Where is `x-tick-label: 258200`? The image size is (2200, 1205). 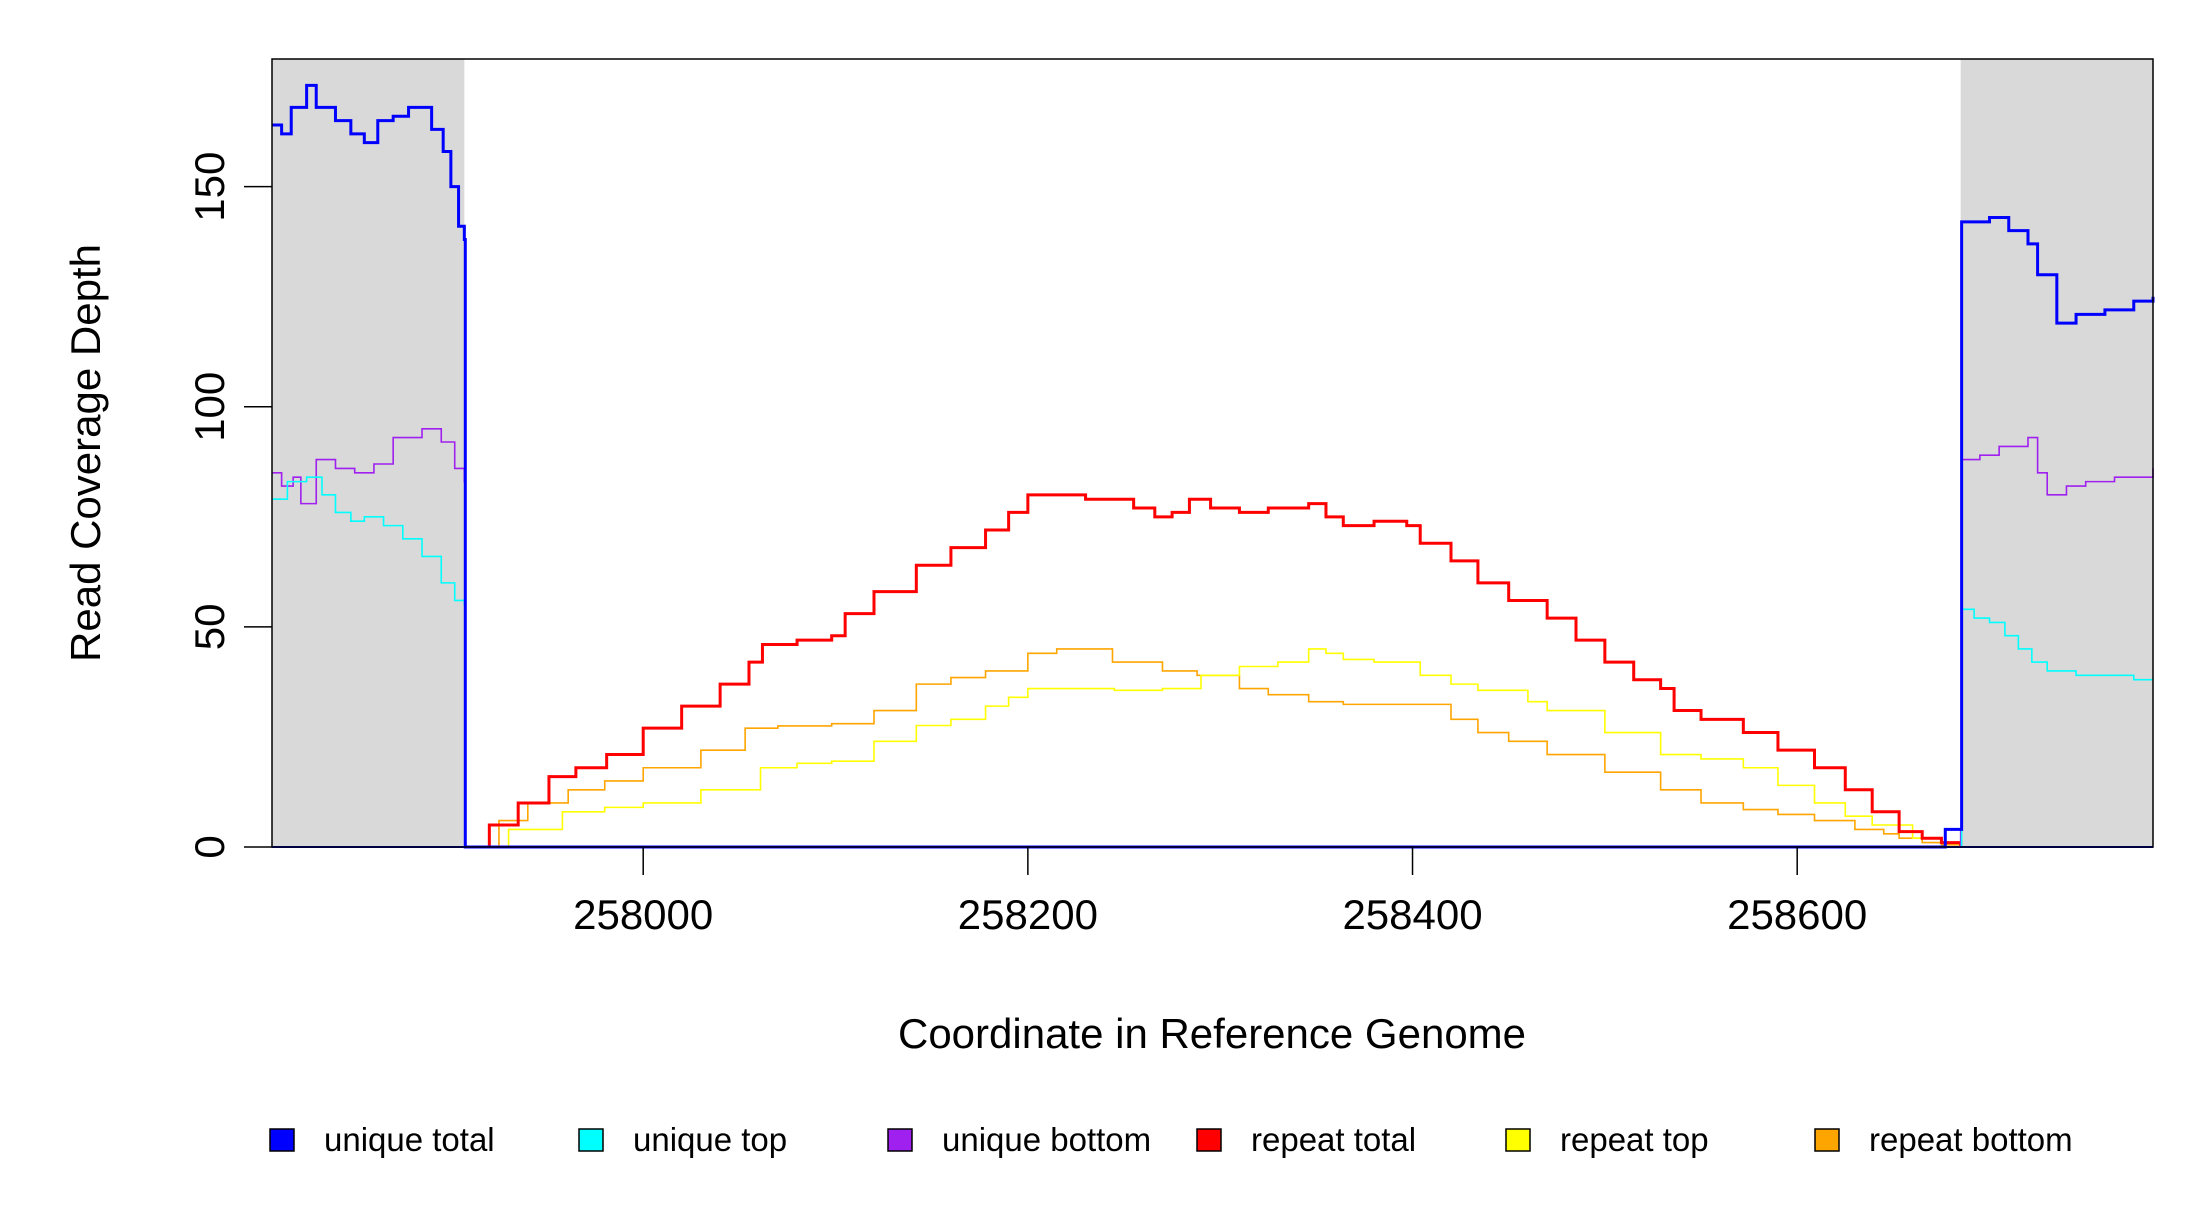
x-tick-label: 258200 is located at coordinates (1028, 914).